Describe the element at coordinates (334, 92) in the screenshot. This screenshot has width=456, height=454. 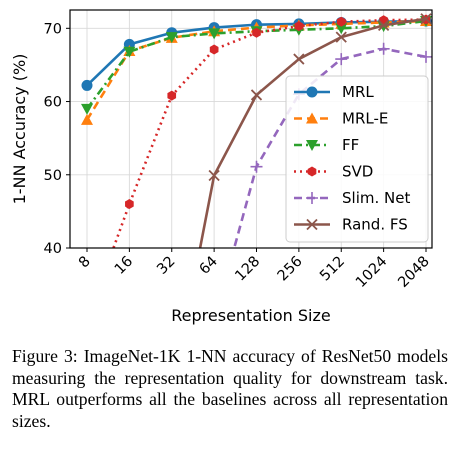
I see `legend-item: MRL` at that location.